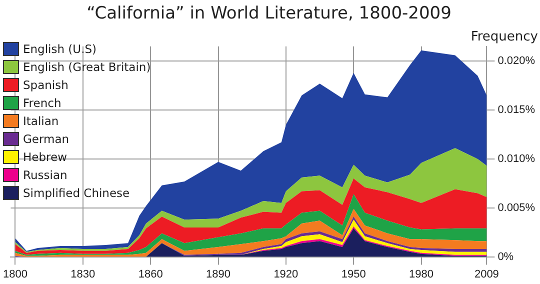 This screenshot has width=540, height=284. I want to click on legend-label: Spanish, so click(45, 85).